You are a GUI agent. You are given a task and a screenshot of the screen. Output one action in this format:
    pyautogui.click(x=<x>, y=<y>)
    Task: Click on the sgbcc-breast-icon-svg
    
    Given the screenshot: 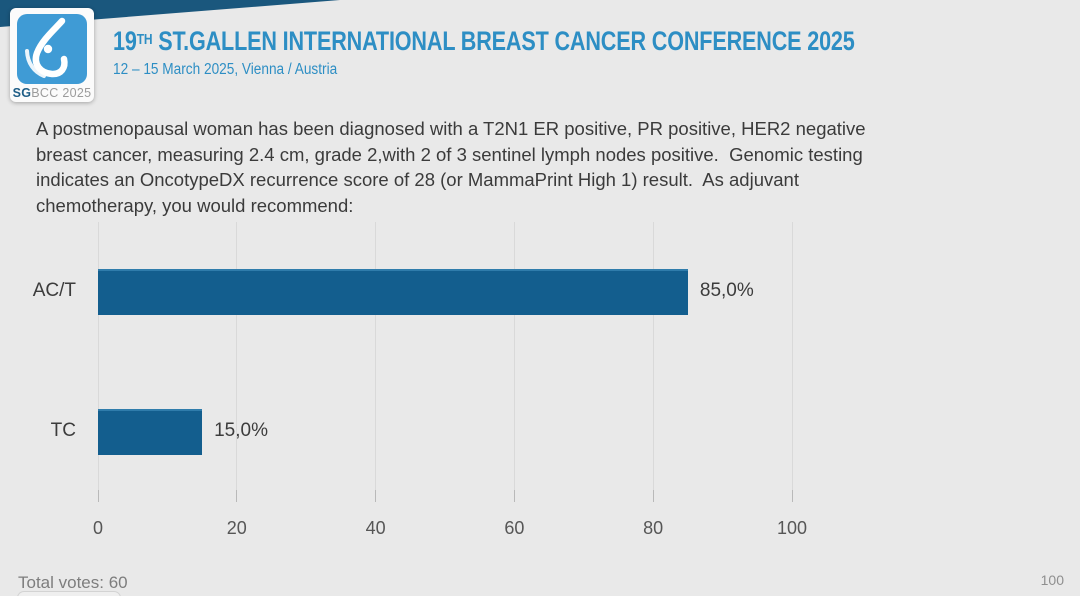 What is the action you would take?
    pyautogui.click(x=46, y=47)
    